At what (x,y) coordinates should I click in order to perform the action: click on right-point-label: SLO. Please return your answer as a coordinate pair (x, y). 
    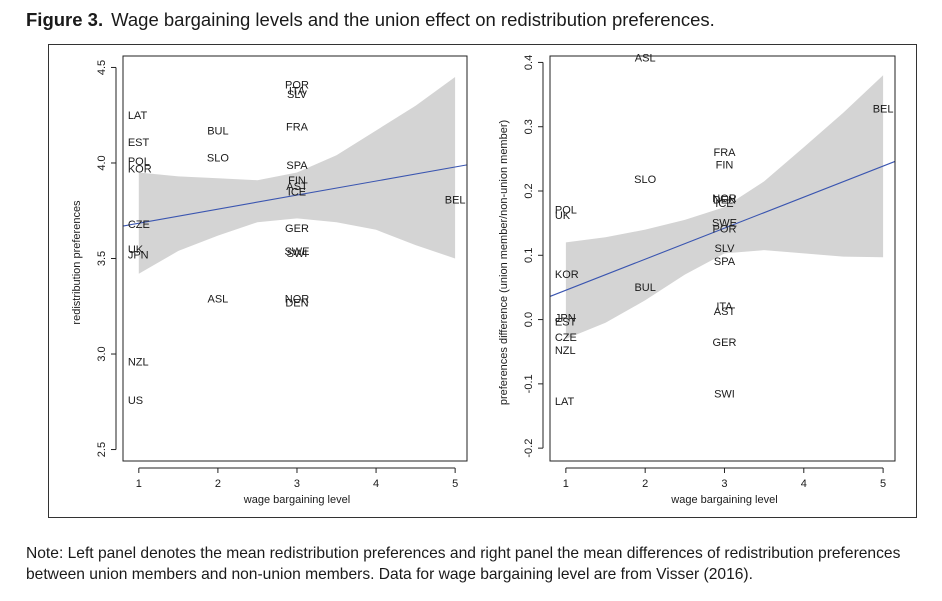
    Looking at the image, I should click on (645, 180).